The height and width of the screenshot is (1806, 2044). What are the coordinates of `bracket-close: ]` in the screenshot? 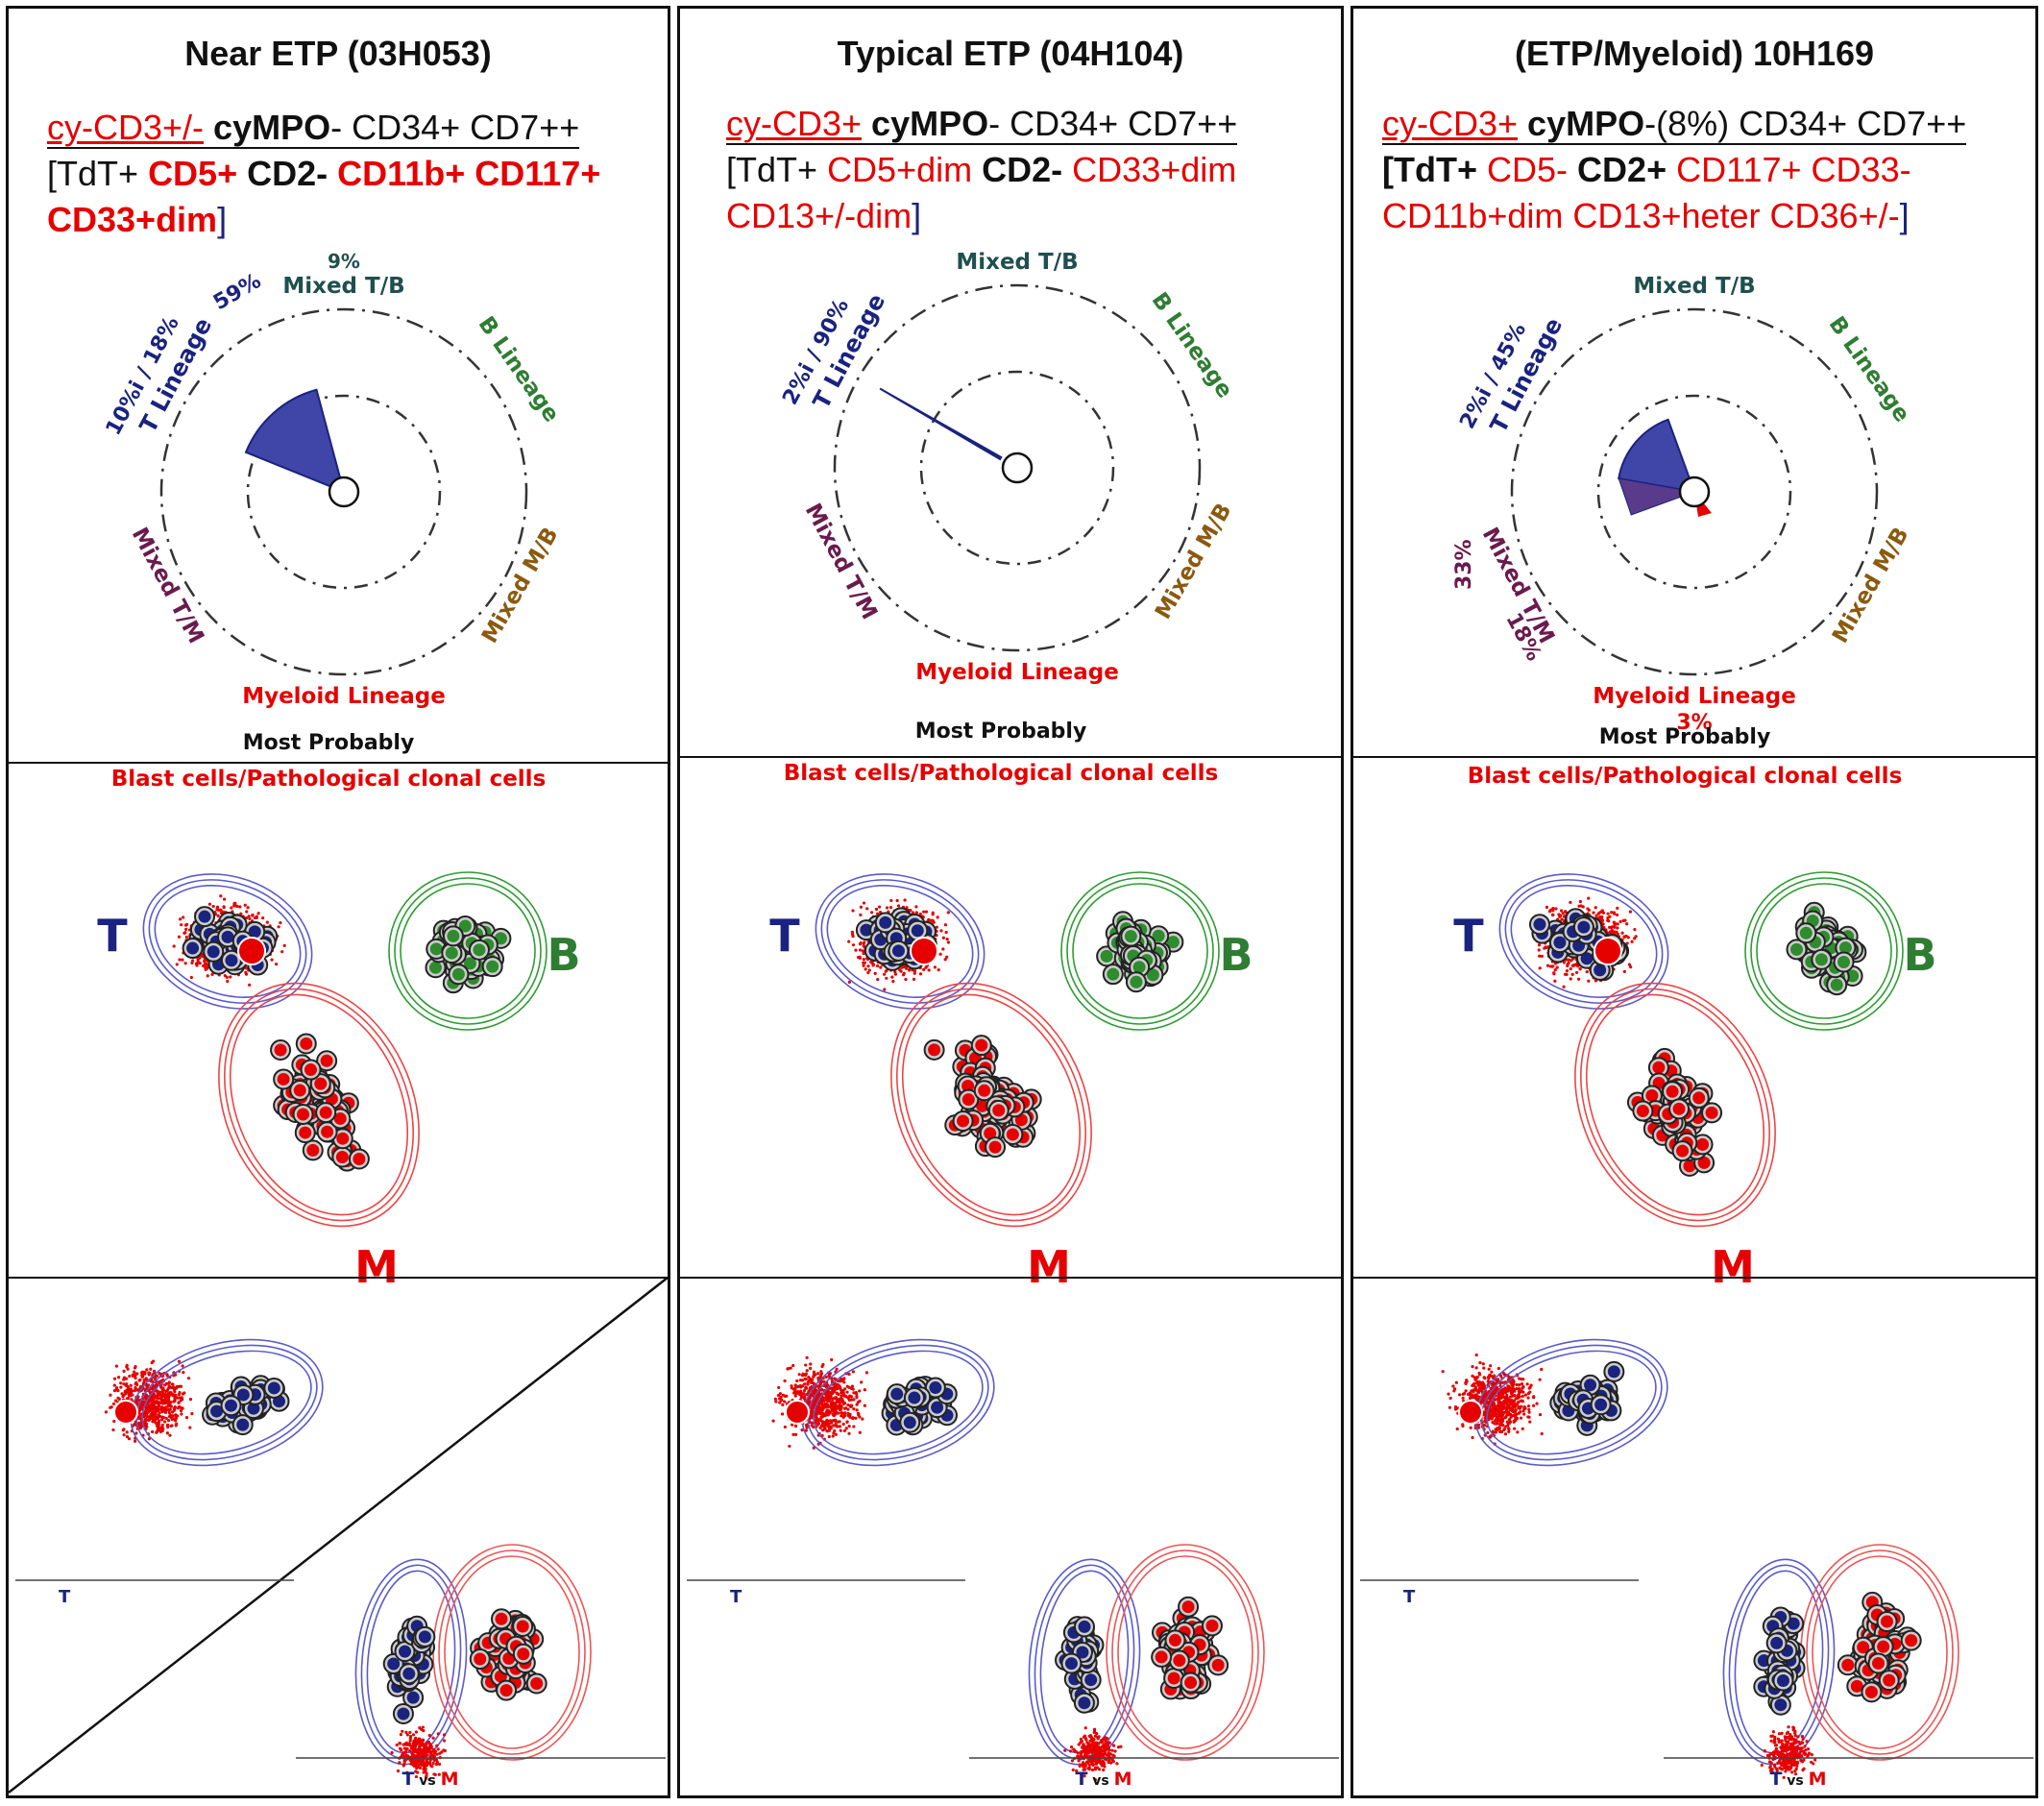 It's located at (222, 219).